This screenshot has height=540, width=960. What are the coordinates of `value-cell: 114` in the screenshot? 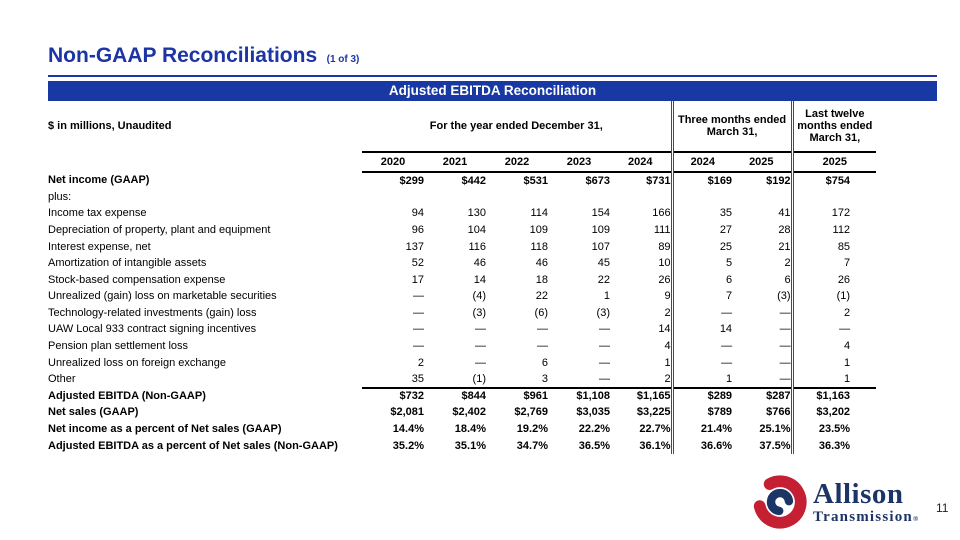 It's located at (539, 213).